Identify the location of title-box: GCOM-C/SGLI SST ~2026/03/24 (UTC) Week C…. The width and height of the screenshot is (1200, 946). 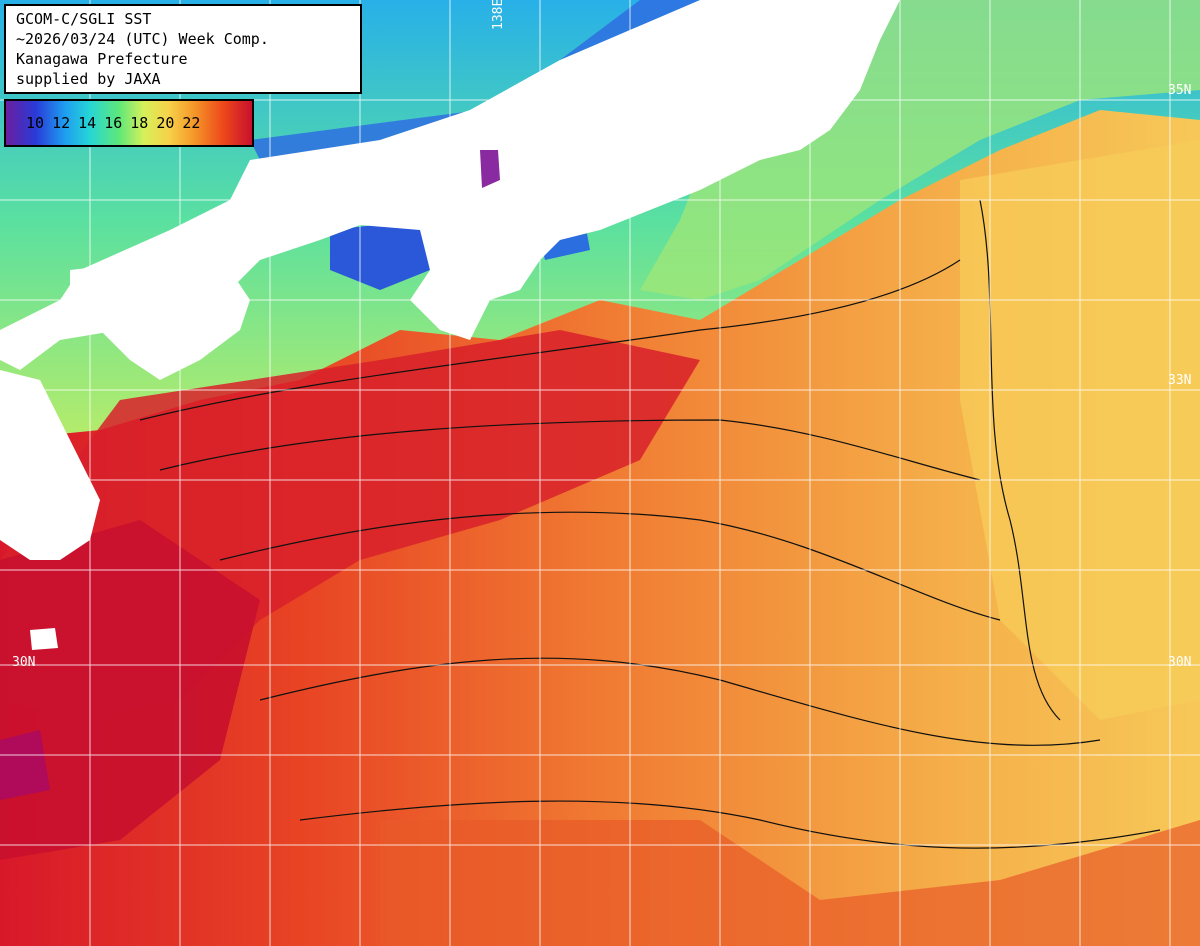
(183, 49).